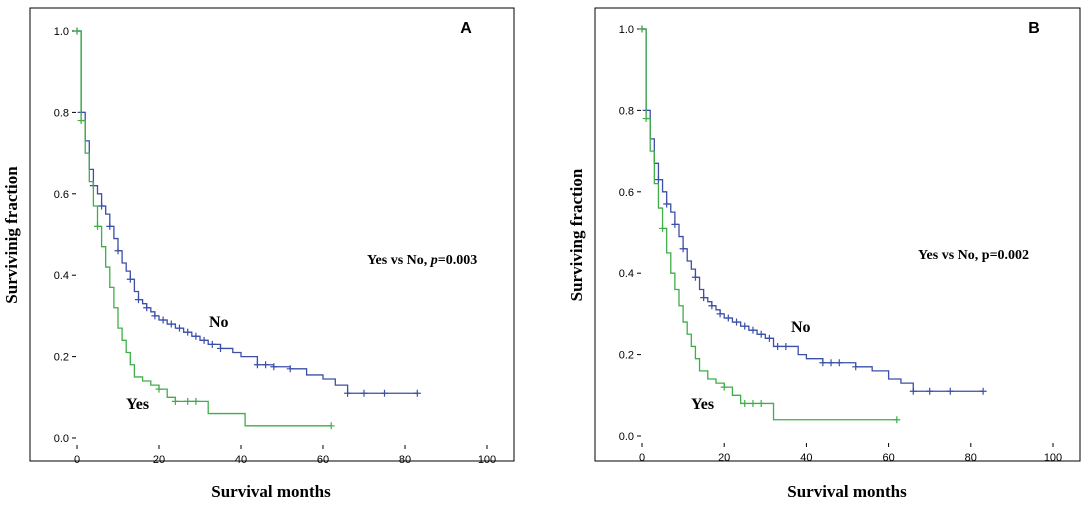 The width and height of the screenshot is (1084, 509). What do you see at coordinates (576, 234) in the screenshot?
I see `y-axis-title: Surviving fraction` at bounding box center [576, 234].